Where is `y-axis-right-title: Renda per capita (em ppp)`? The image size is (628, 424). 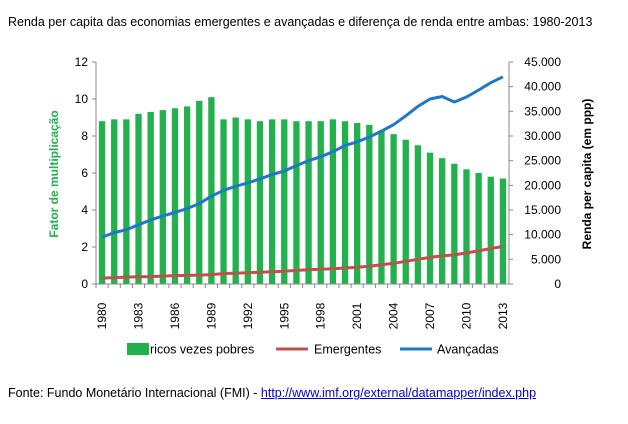 y-axis-right-title: Renda per capita (em ppp) is located at coordinates (587, 174).